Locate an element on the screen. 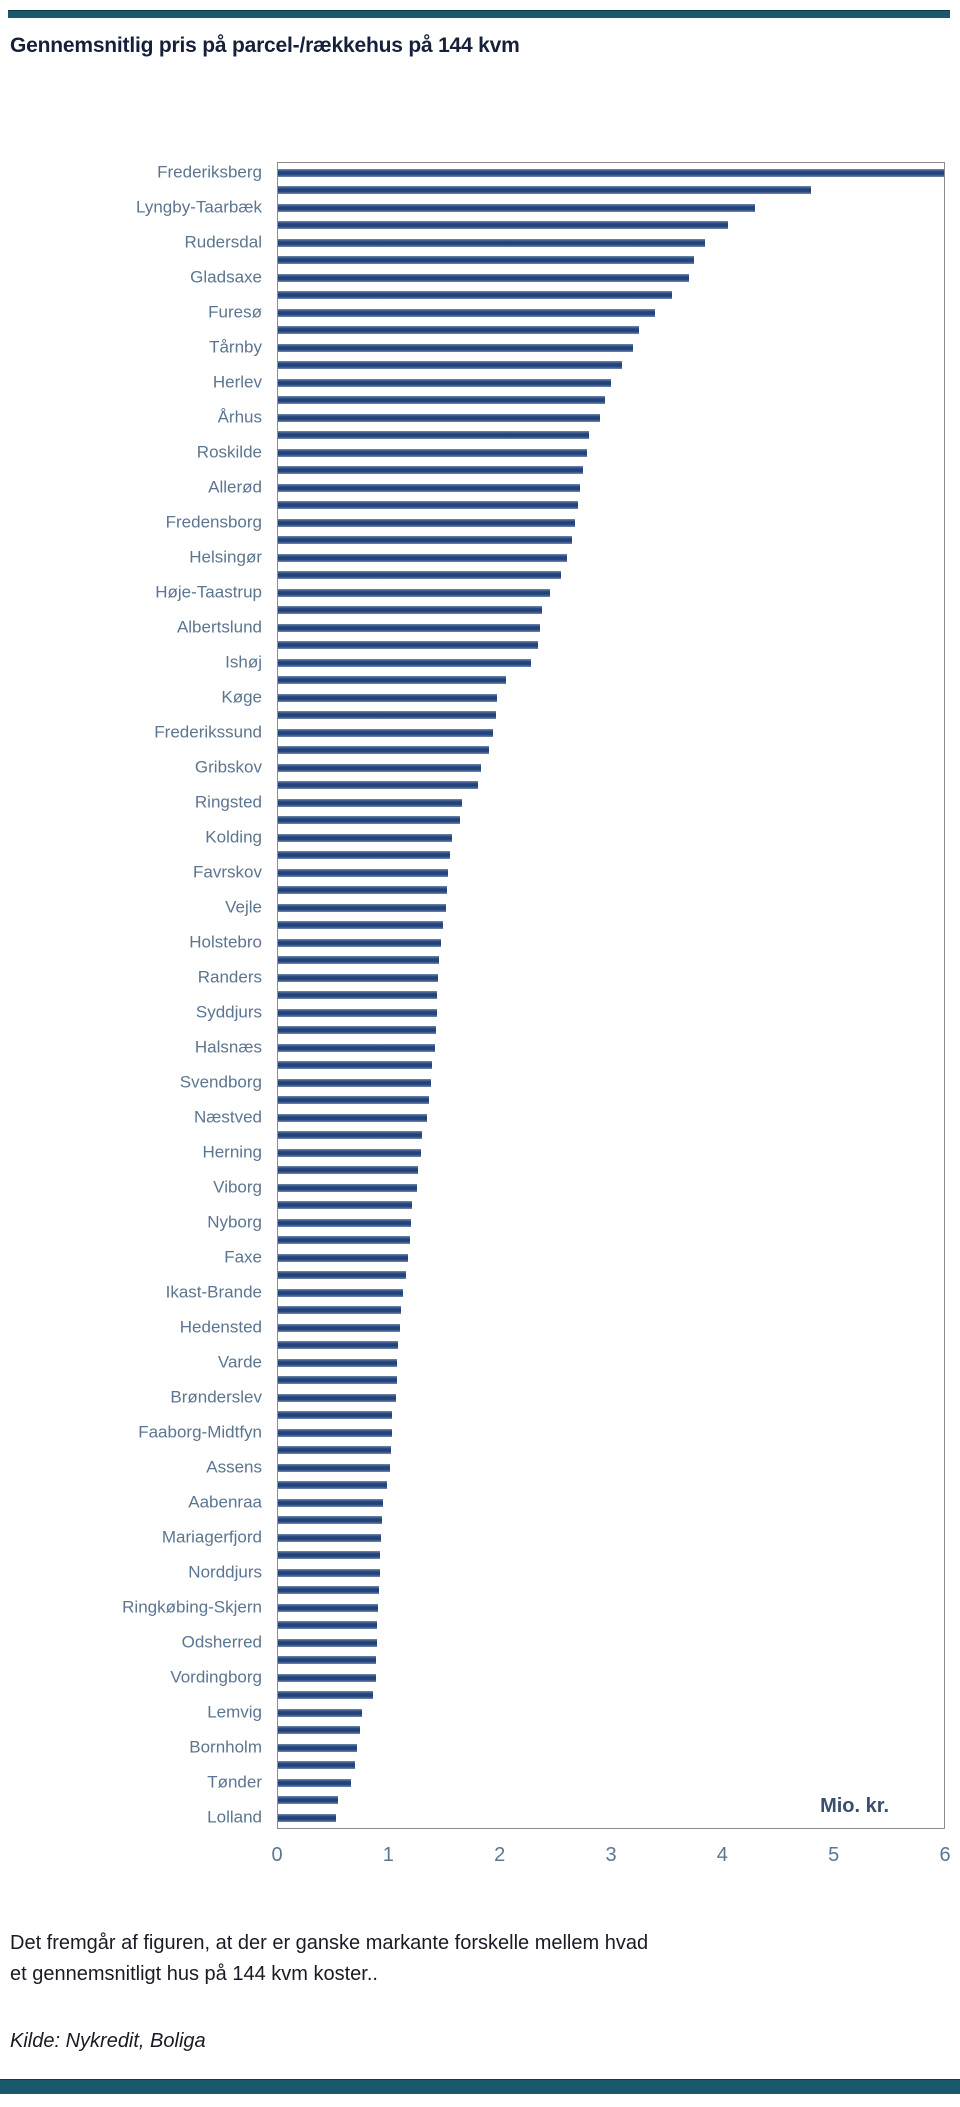 The image size is (960, 2107). category-label: Tårnby is located at coordinates (235, 346).